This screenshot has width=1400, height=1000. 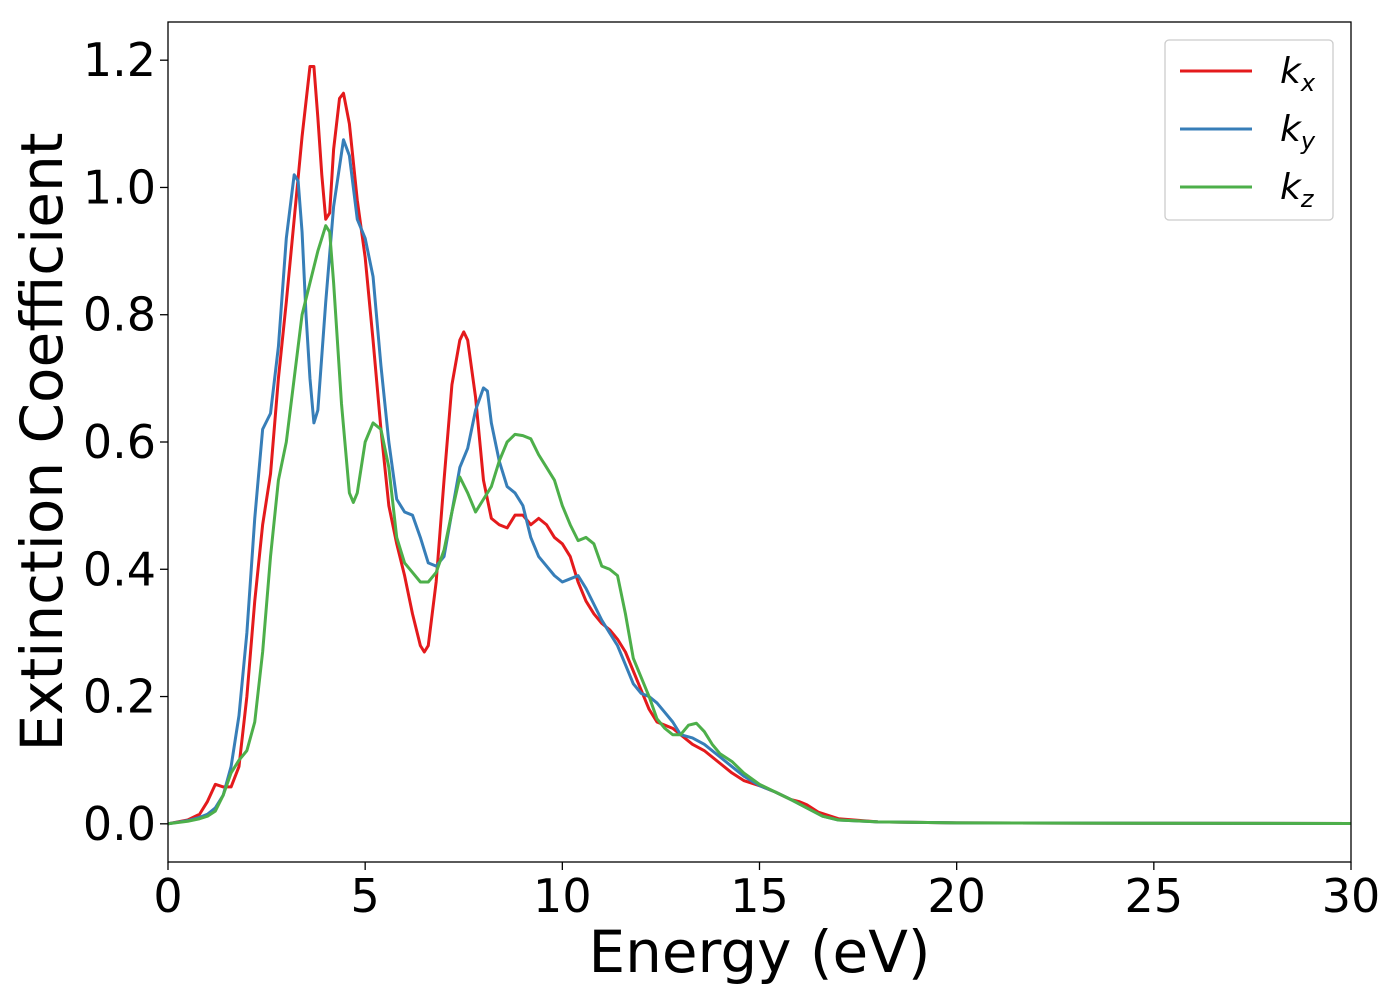 I want to click on x-axis: 0 5 10 15 20 25 30, so click(x=766, y=892).